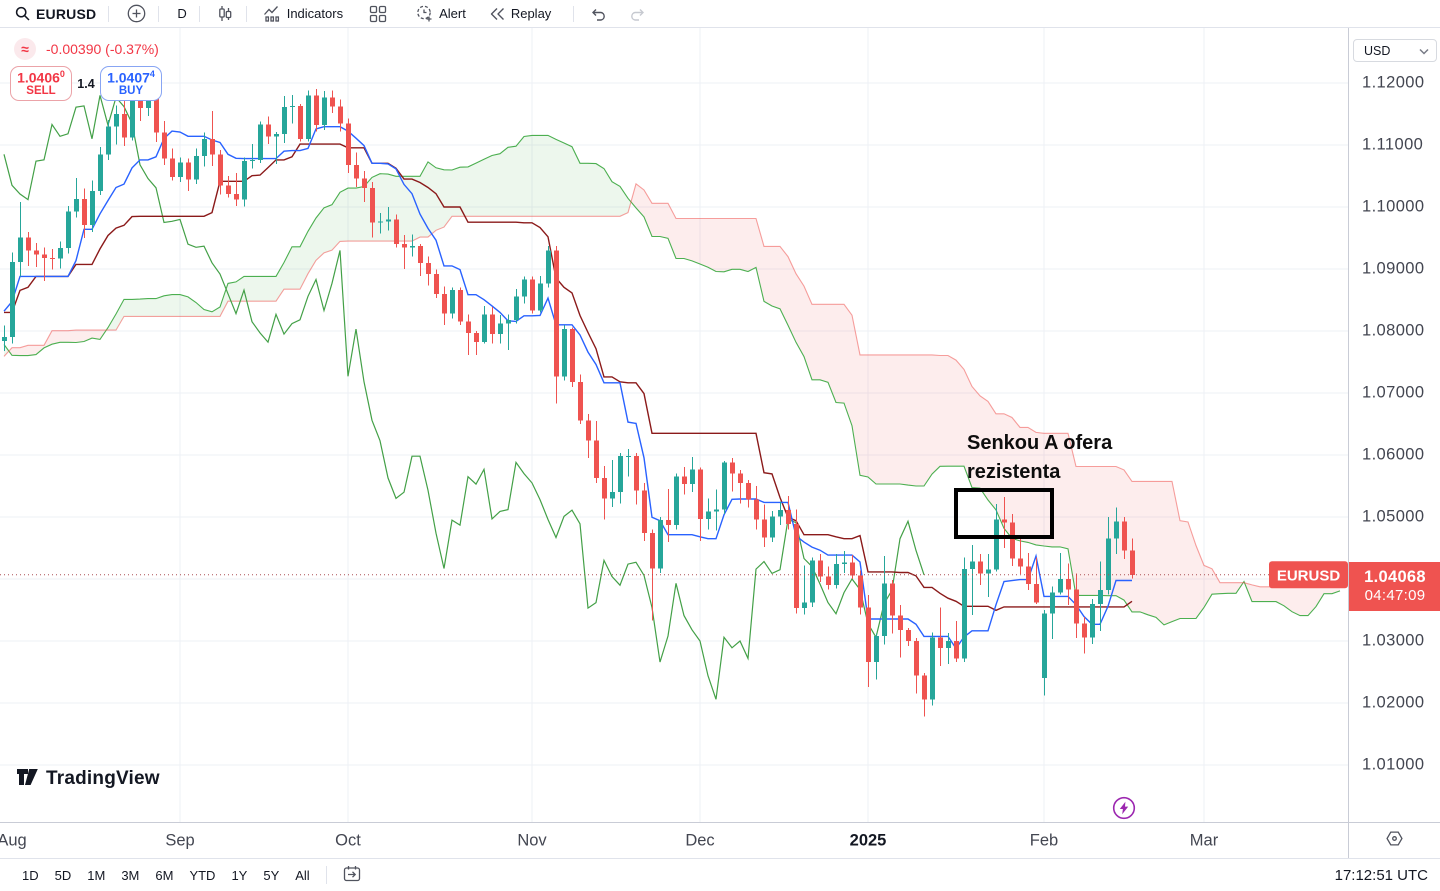 This screenshot has width=1440, height=891. I want to click on time-tick-Feb: Feb, so click(1044, 840).